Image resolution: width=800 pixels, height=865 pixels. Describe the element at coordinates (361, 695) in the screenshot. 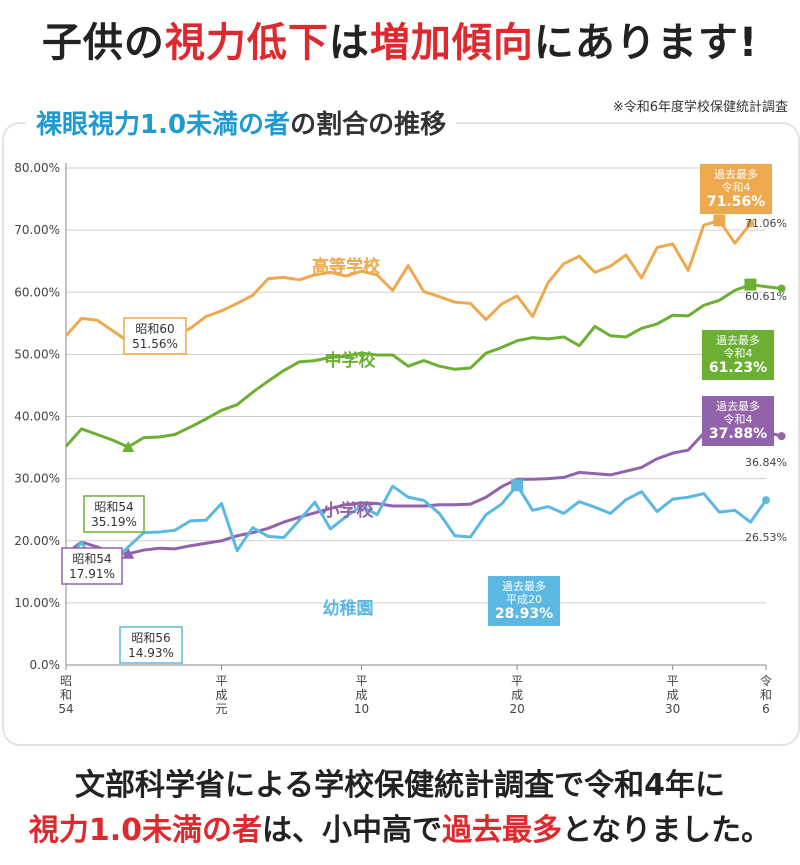

I see `x-tick-label: 平成 10` at that location.